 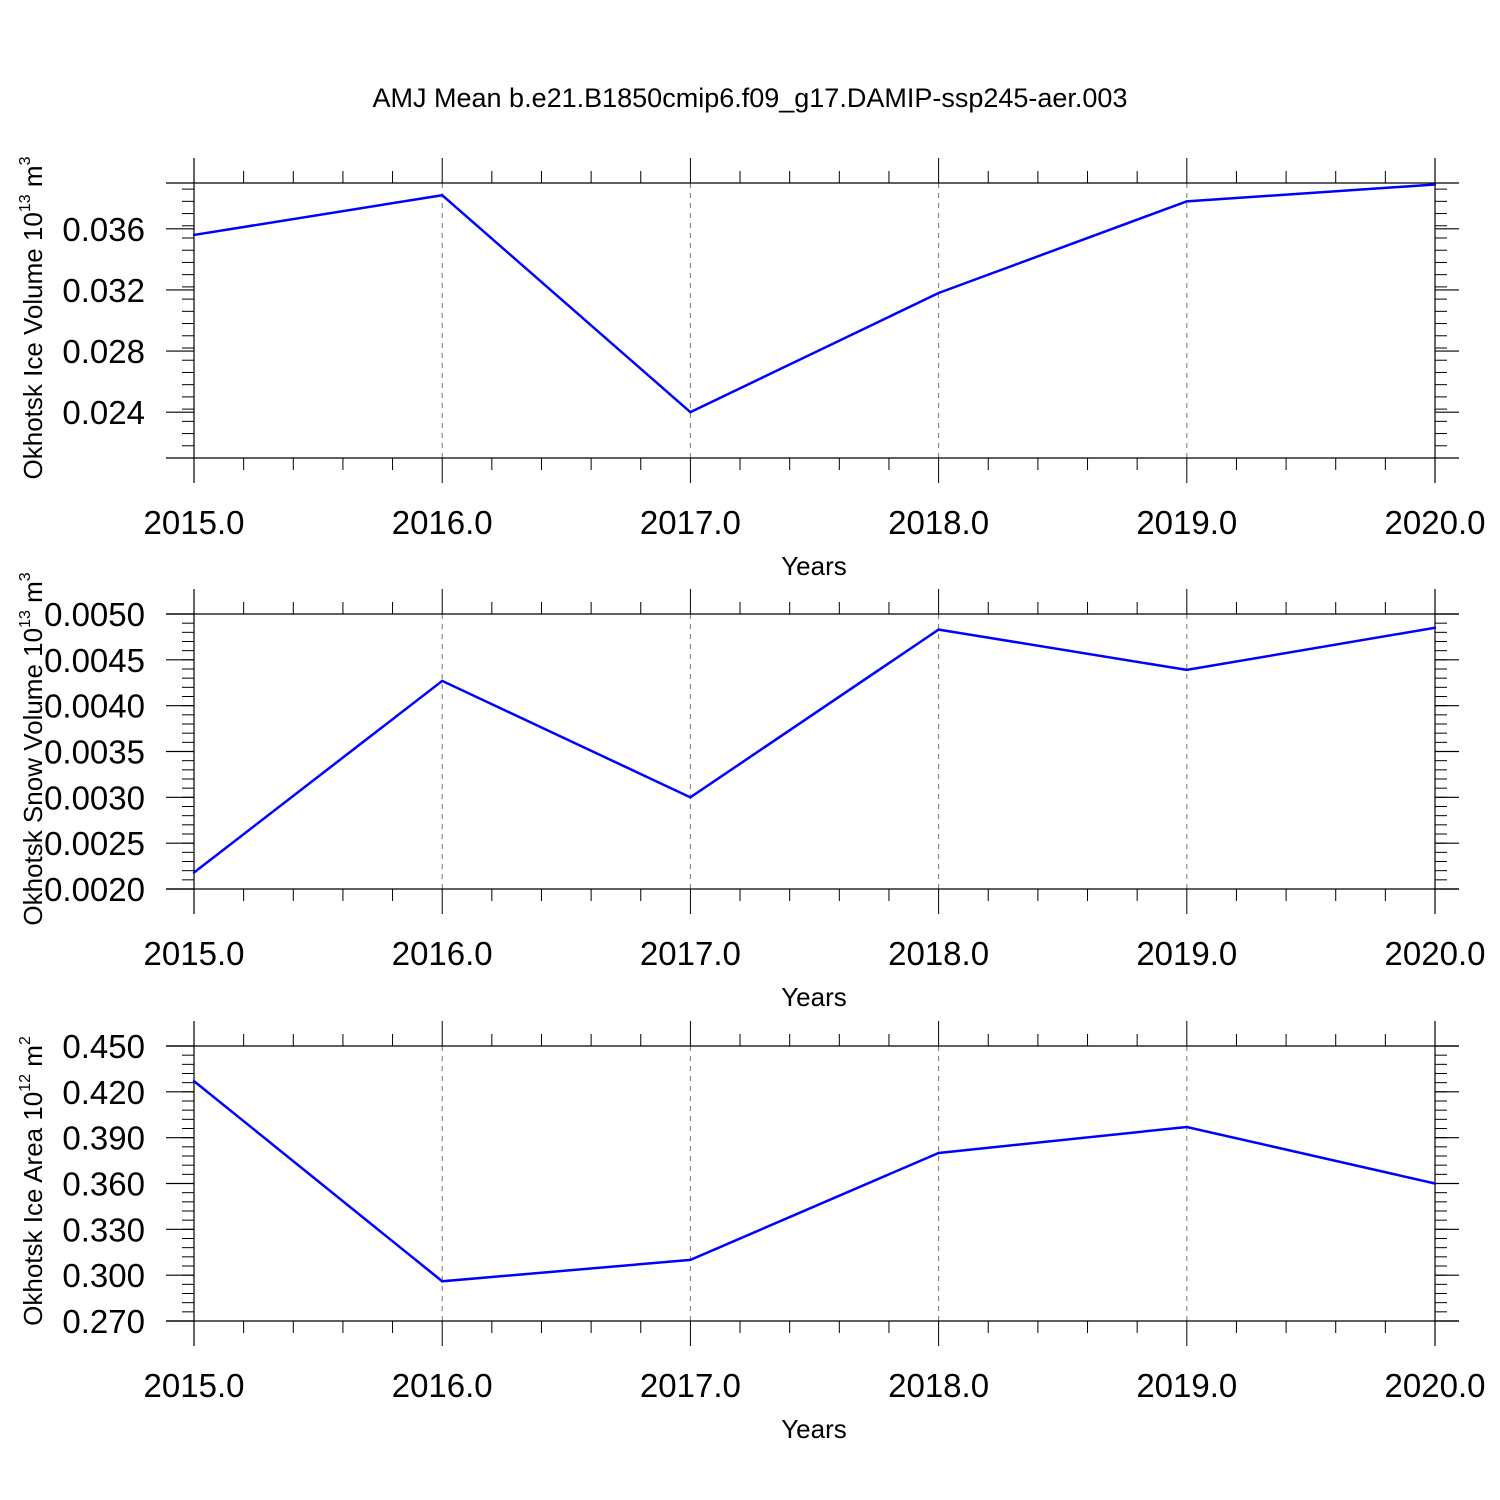 What do you see at coordinates (94, 752) in the screenshot?
I see `y-tick-label: 0.0035` at bounding box center [94, 752].